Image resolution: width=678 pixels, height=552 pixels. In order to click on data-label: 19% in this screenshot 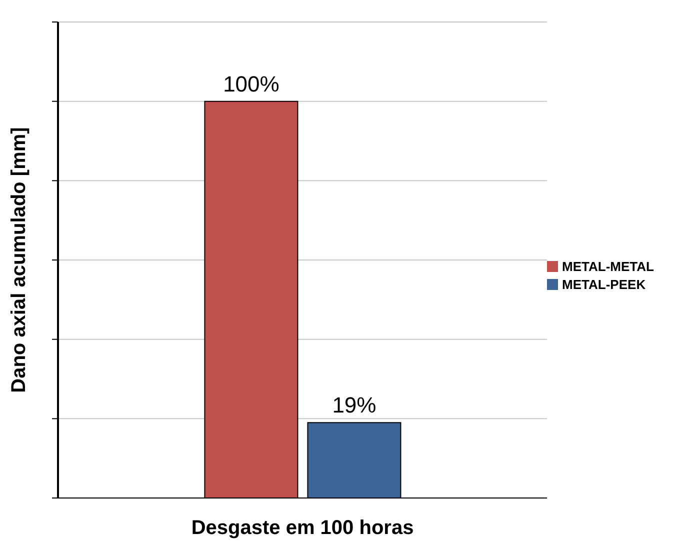, I will do `click(354, 405)`.